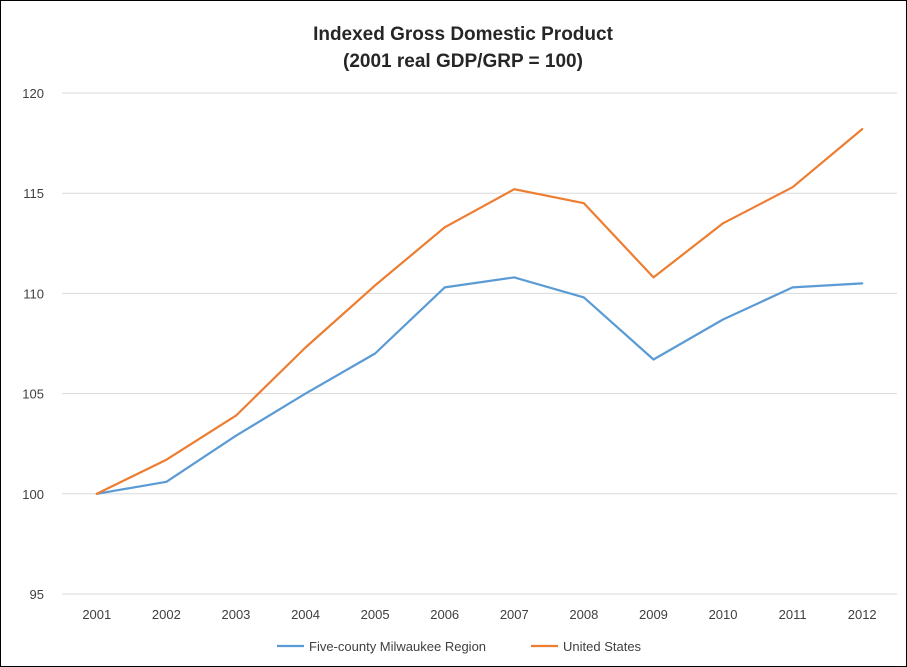  Describe the element at coordinates (33, 193) in the screenshot. I see `y-tick-label: 115` at that location.